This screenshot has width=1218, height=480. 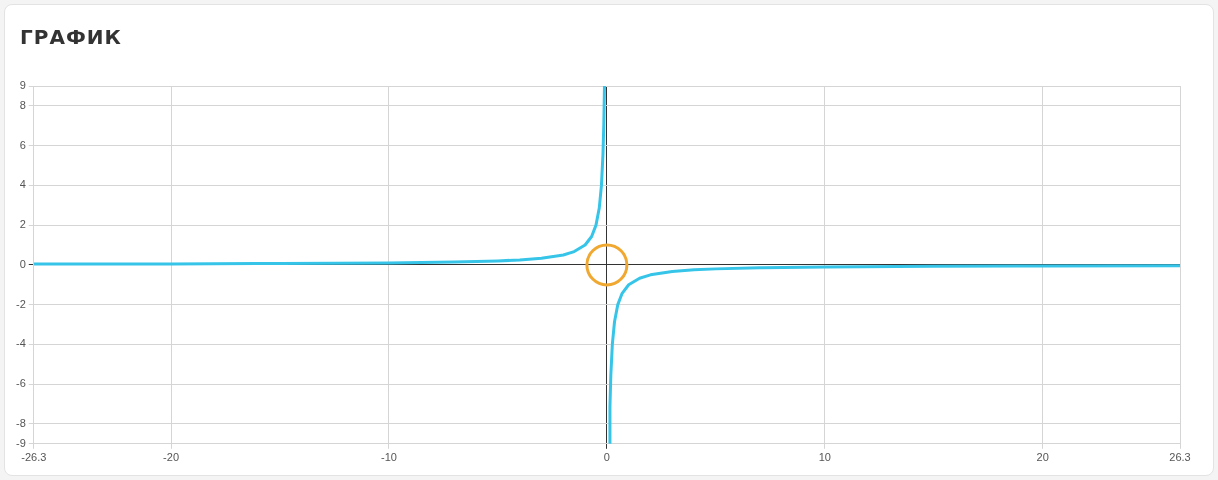 What do you see at coordinates (21, 442) in the screenshot?
I see `y-tick-label: -9` at bounding box center [21, 442].